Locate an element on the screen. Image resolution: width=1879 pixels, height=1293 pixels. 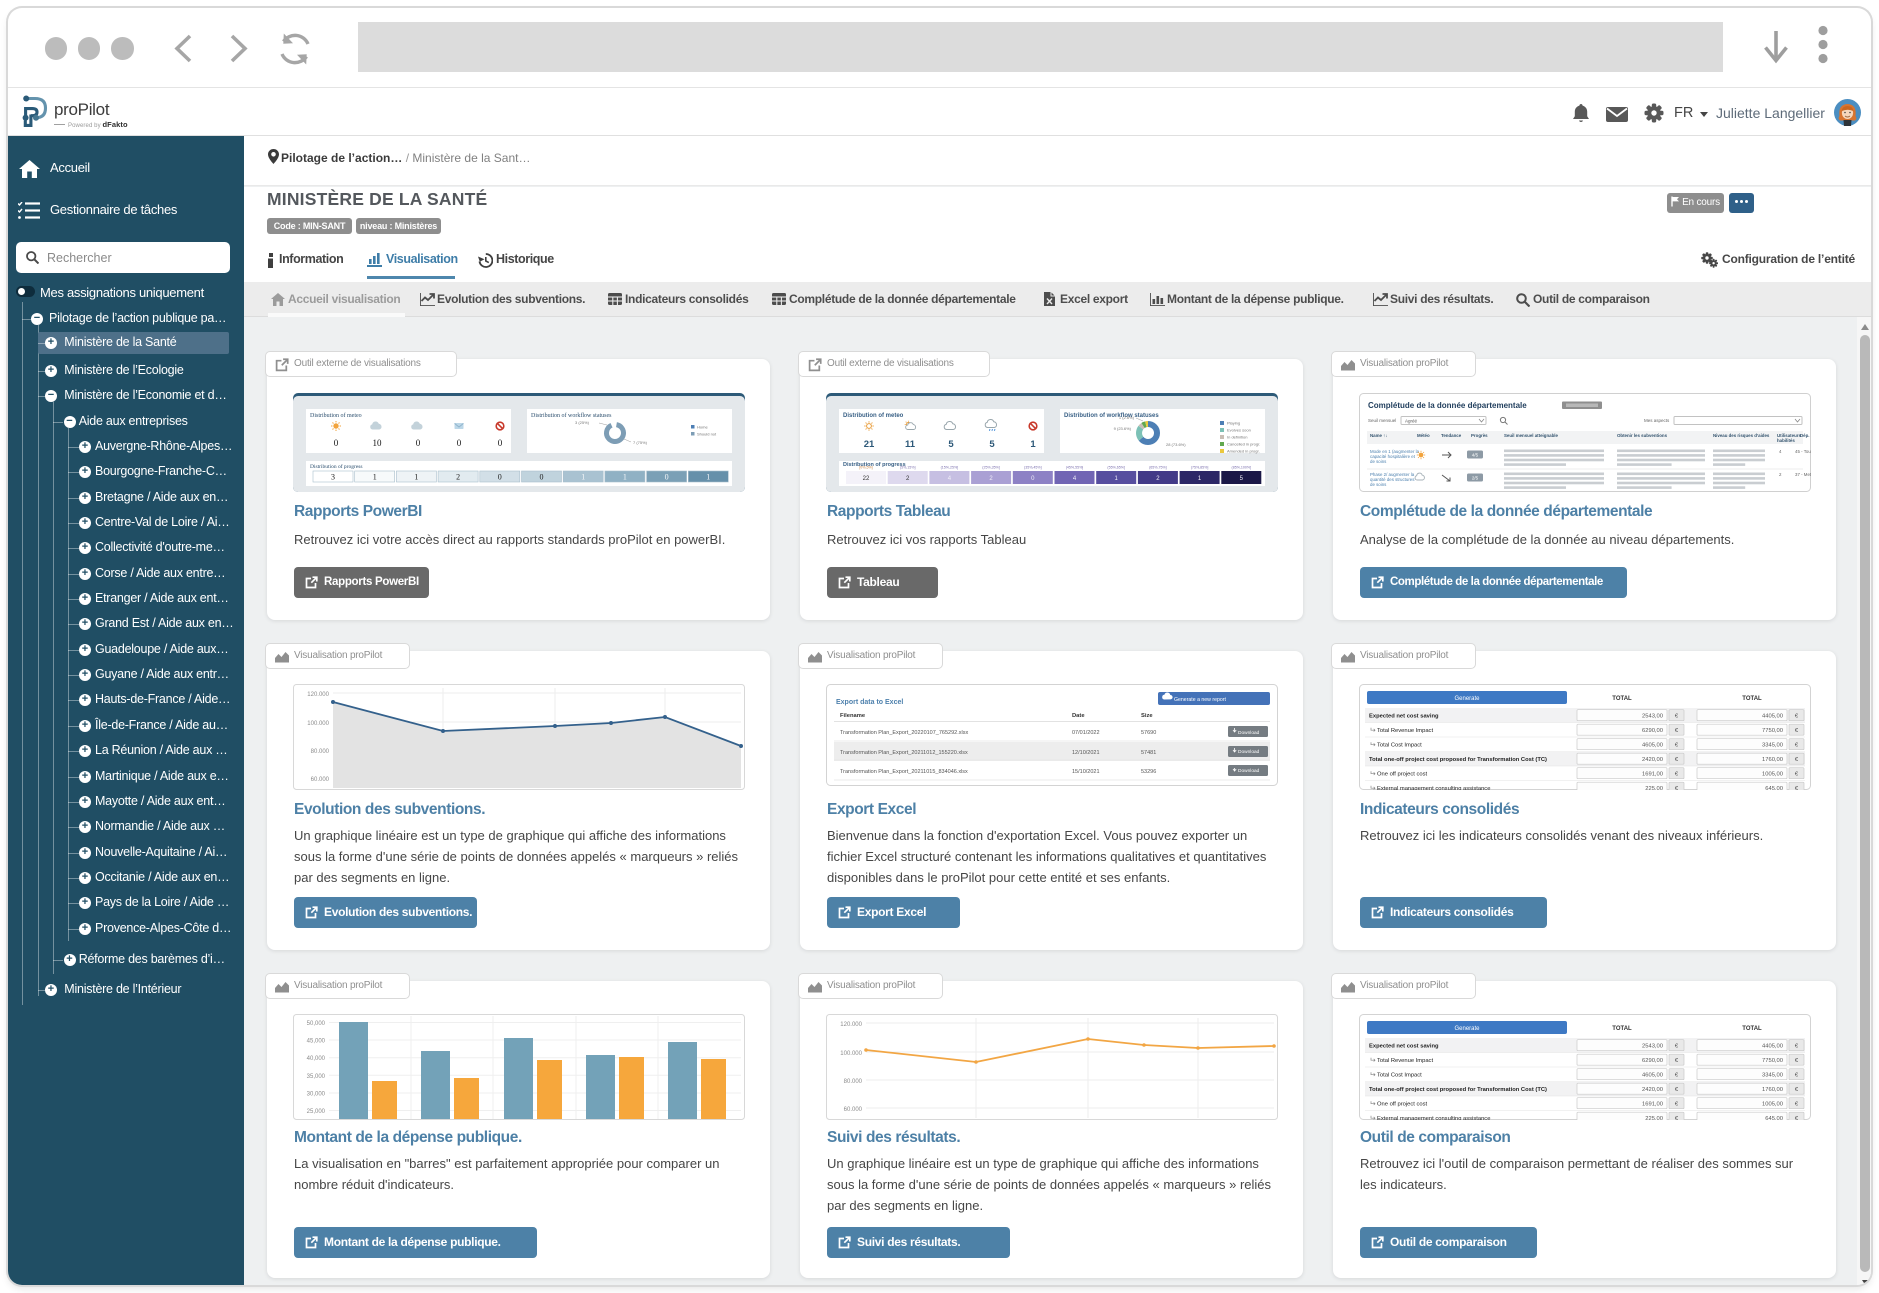
svg-text: 1 (2.6%) is located at coordinates (1127, 417).